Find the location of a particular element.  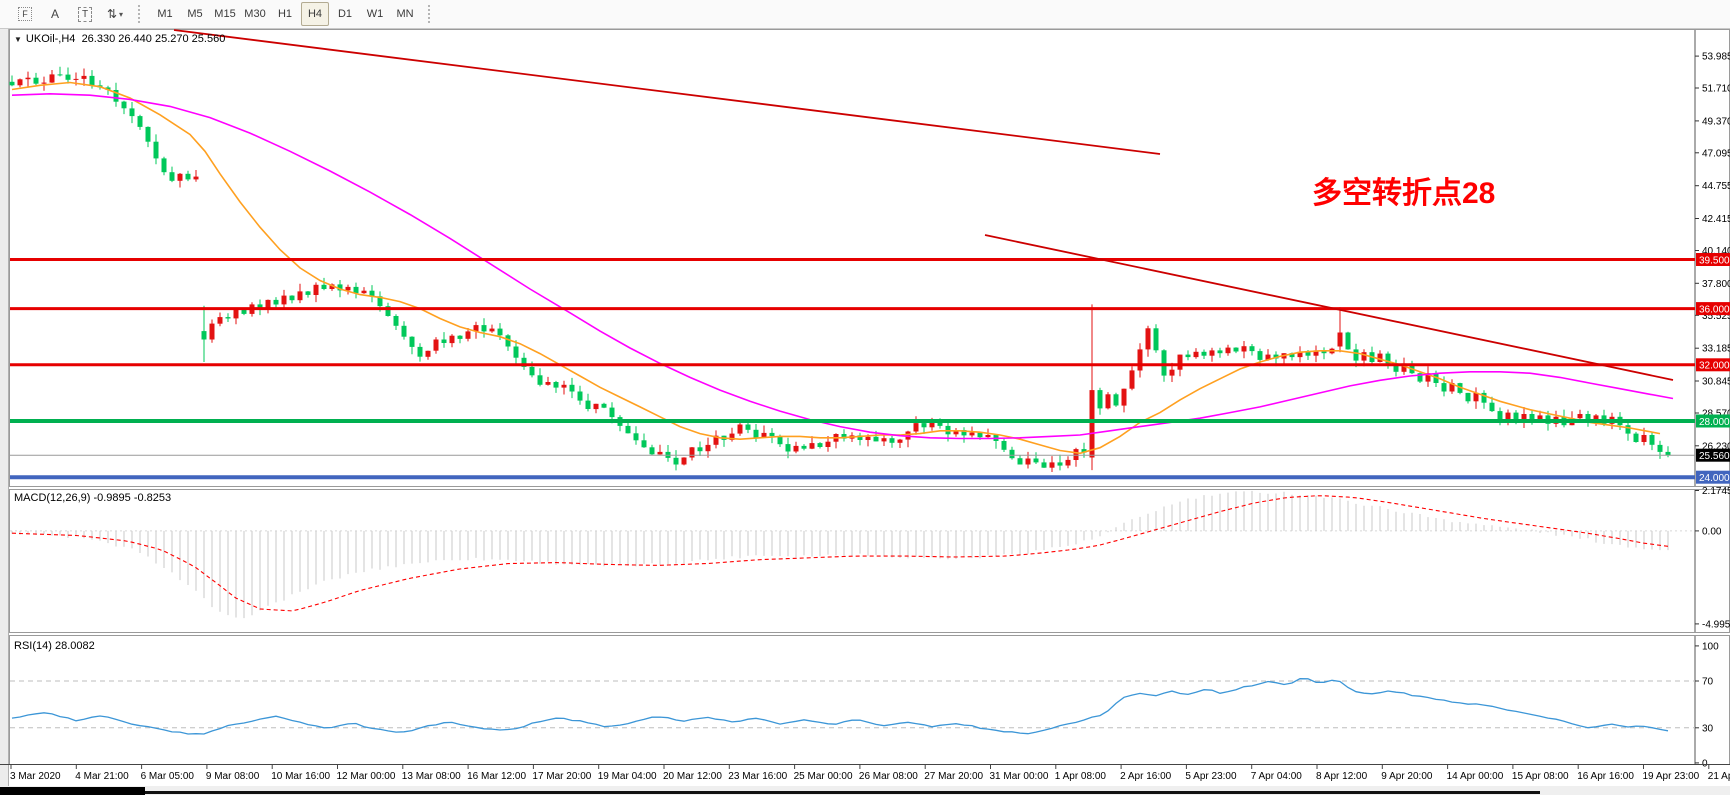

time-tick-label: 1 Apr 08:00 is located at coordinates (1081, 776).